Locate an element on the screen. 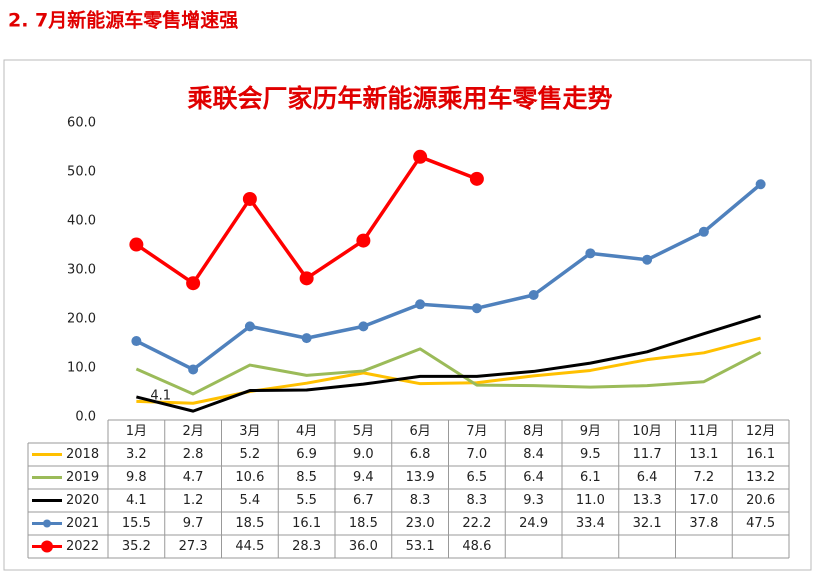  table-value: 7.2 is located at coordinates (704, 477).